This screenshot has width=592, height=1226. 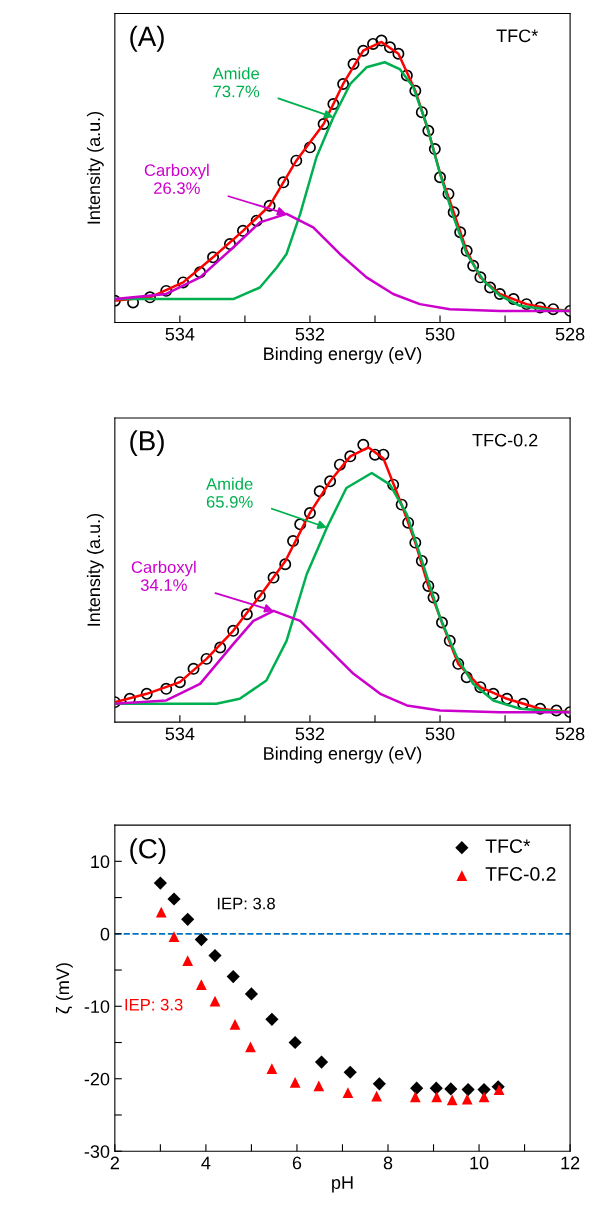 What do you see at coordinates (229, 501) in the screenshot?
I see `annotation: 65.9%` at bounding box center [229, 501].